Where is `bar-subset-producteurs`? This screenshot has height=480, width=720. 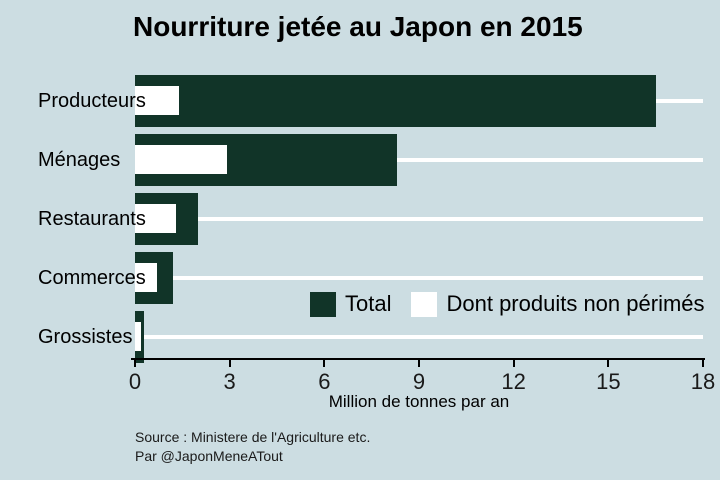
bar-subset-producteurs is located at coordinates (157, 100).